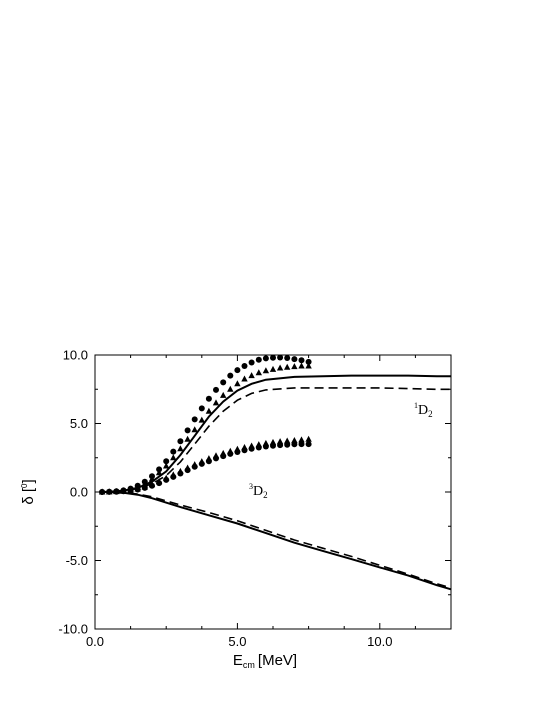  What do you see at coordinates (73, 629) in the screenshot?
I see `y-tick-label: -10.0` at bounding box center [73, 629].